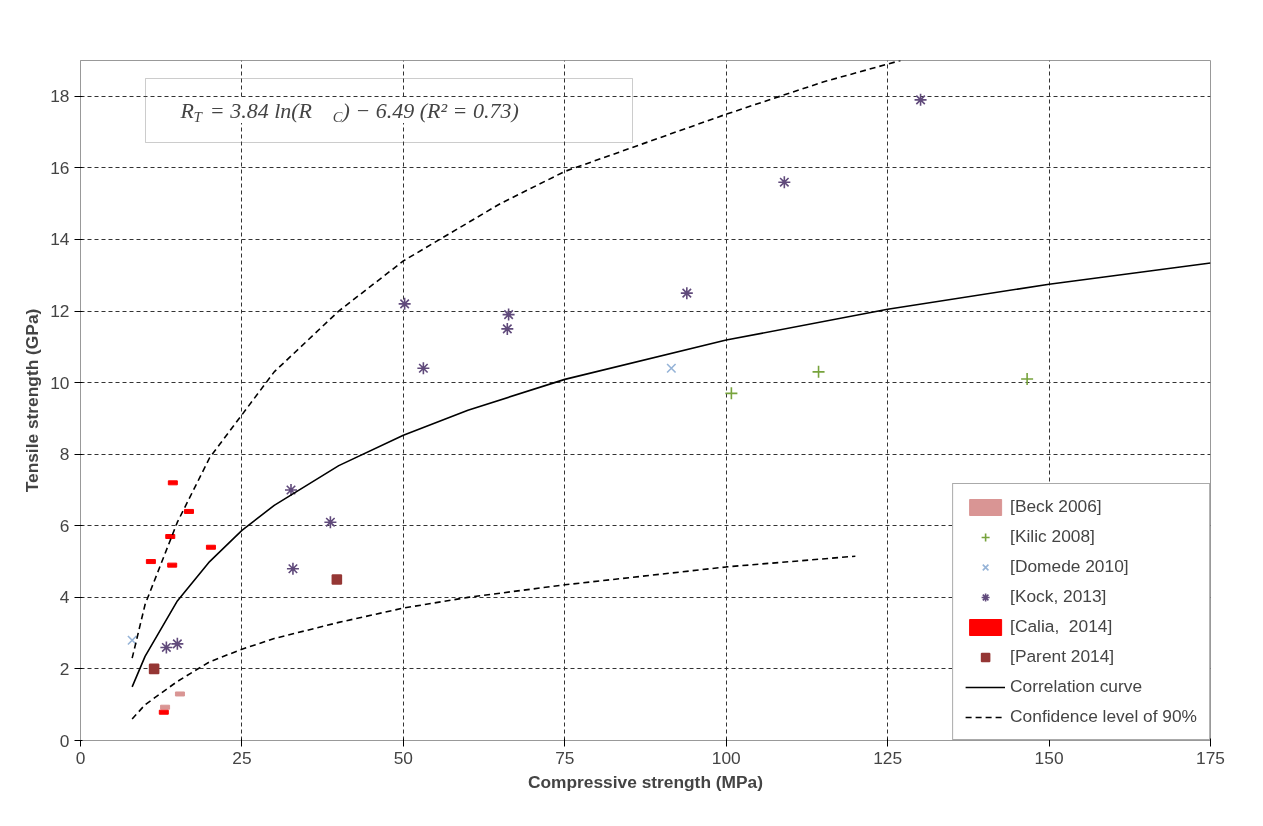 The image size is (1263, 826). I want to click on y-tick-label: 12, so click(60, 311).